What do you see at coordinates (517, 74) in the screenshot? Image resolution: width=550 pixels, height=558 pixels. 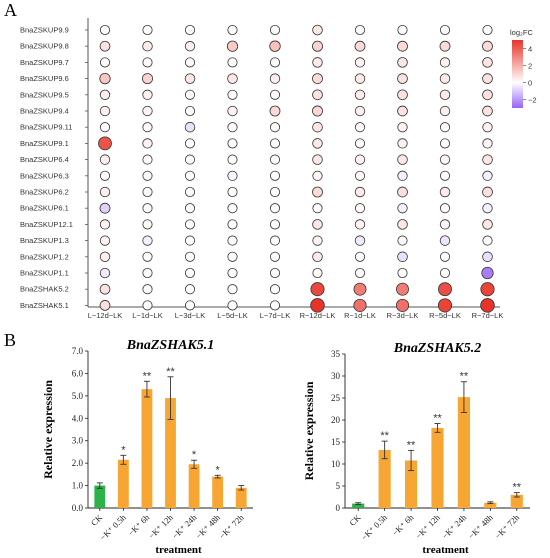 I see `legend-colorbar` at bounding box center [517, 74].